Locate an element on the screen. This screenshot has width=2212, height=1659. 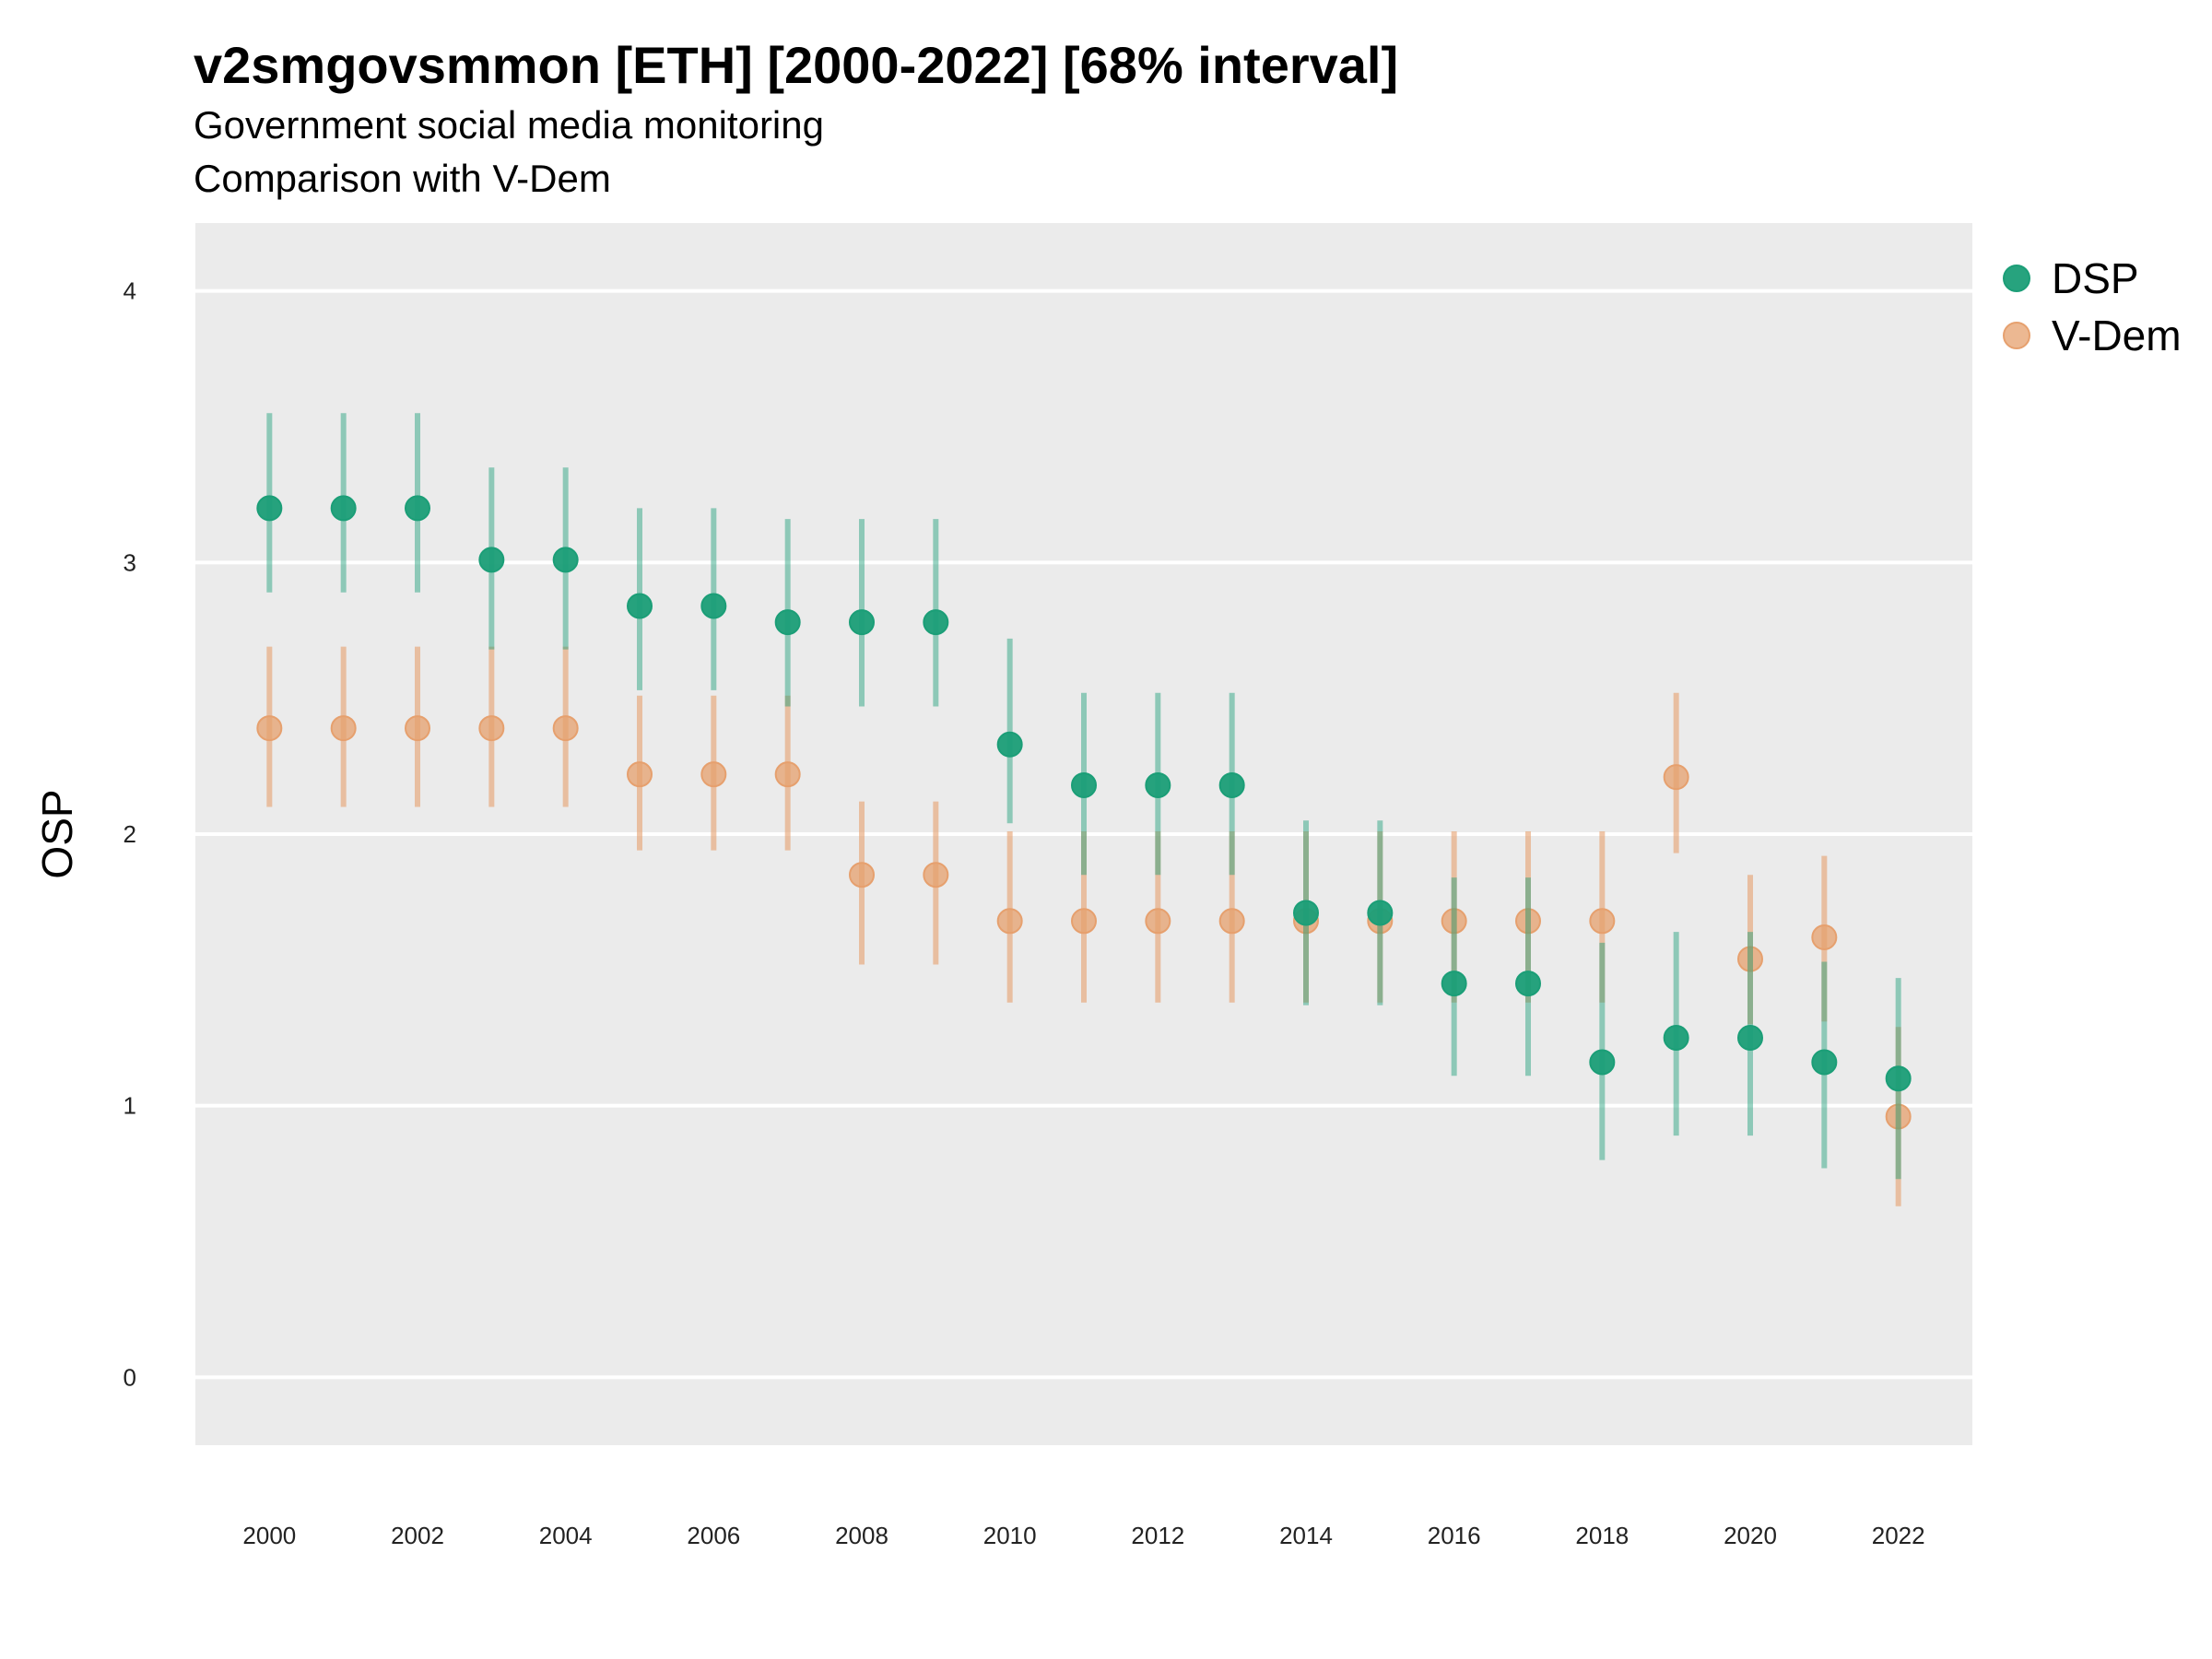
dsp-point-2019 is located at coordinates (1676, 1038).